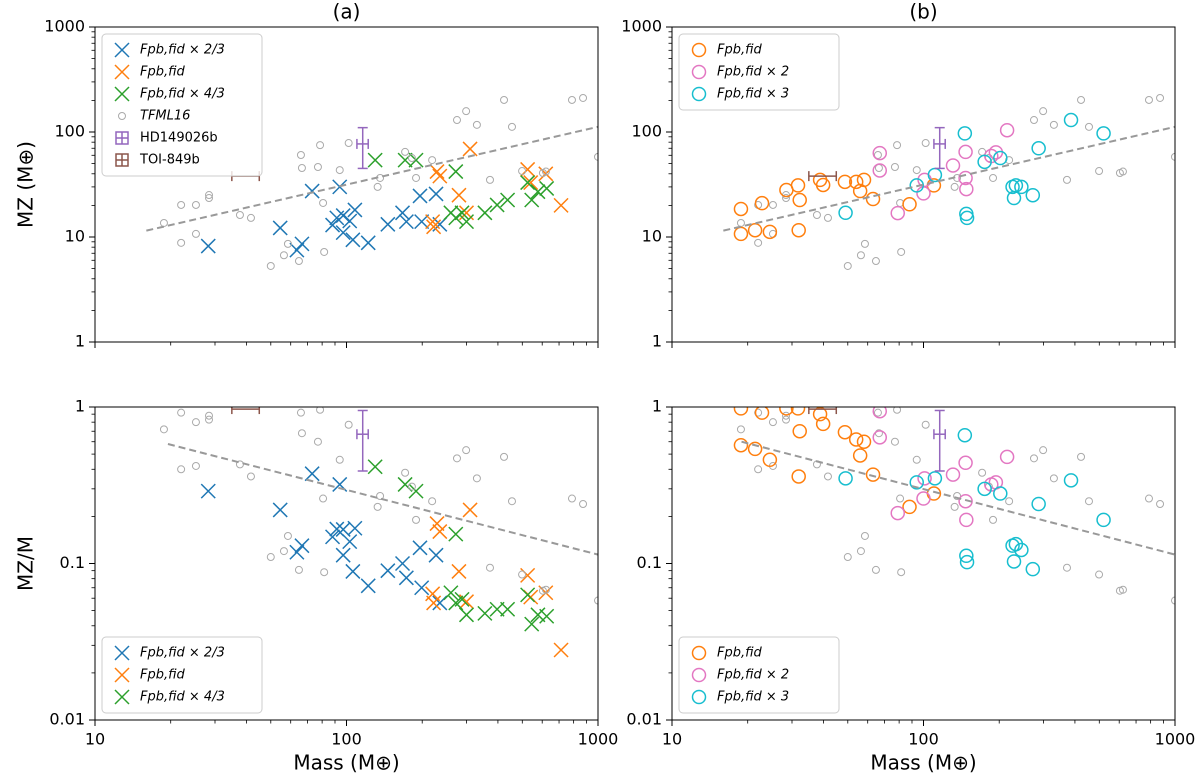 This screenshot has width=1200, height=778. I want to click on panel-title: (a), so click(347, 12).